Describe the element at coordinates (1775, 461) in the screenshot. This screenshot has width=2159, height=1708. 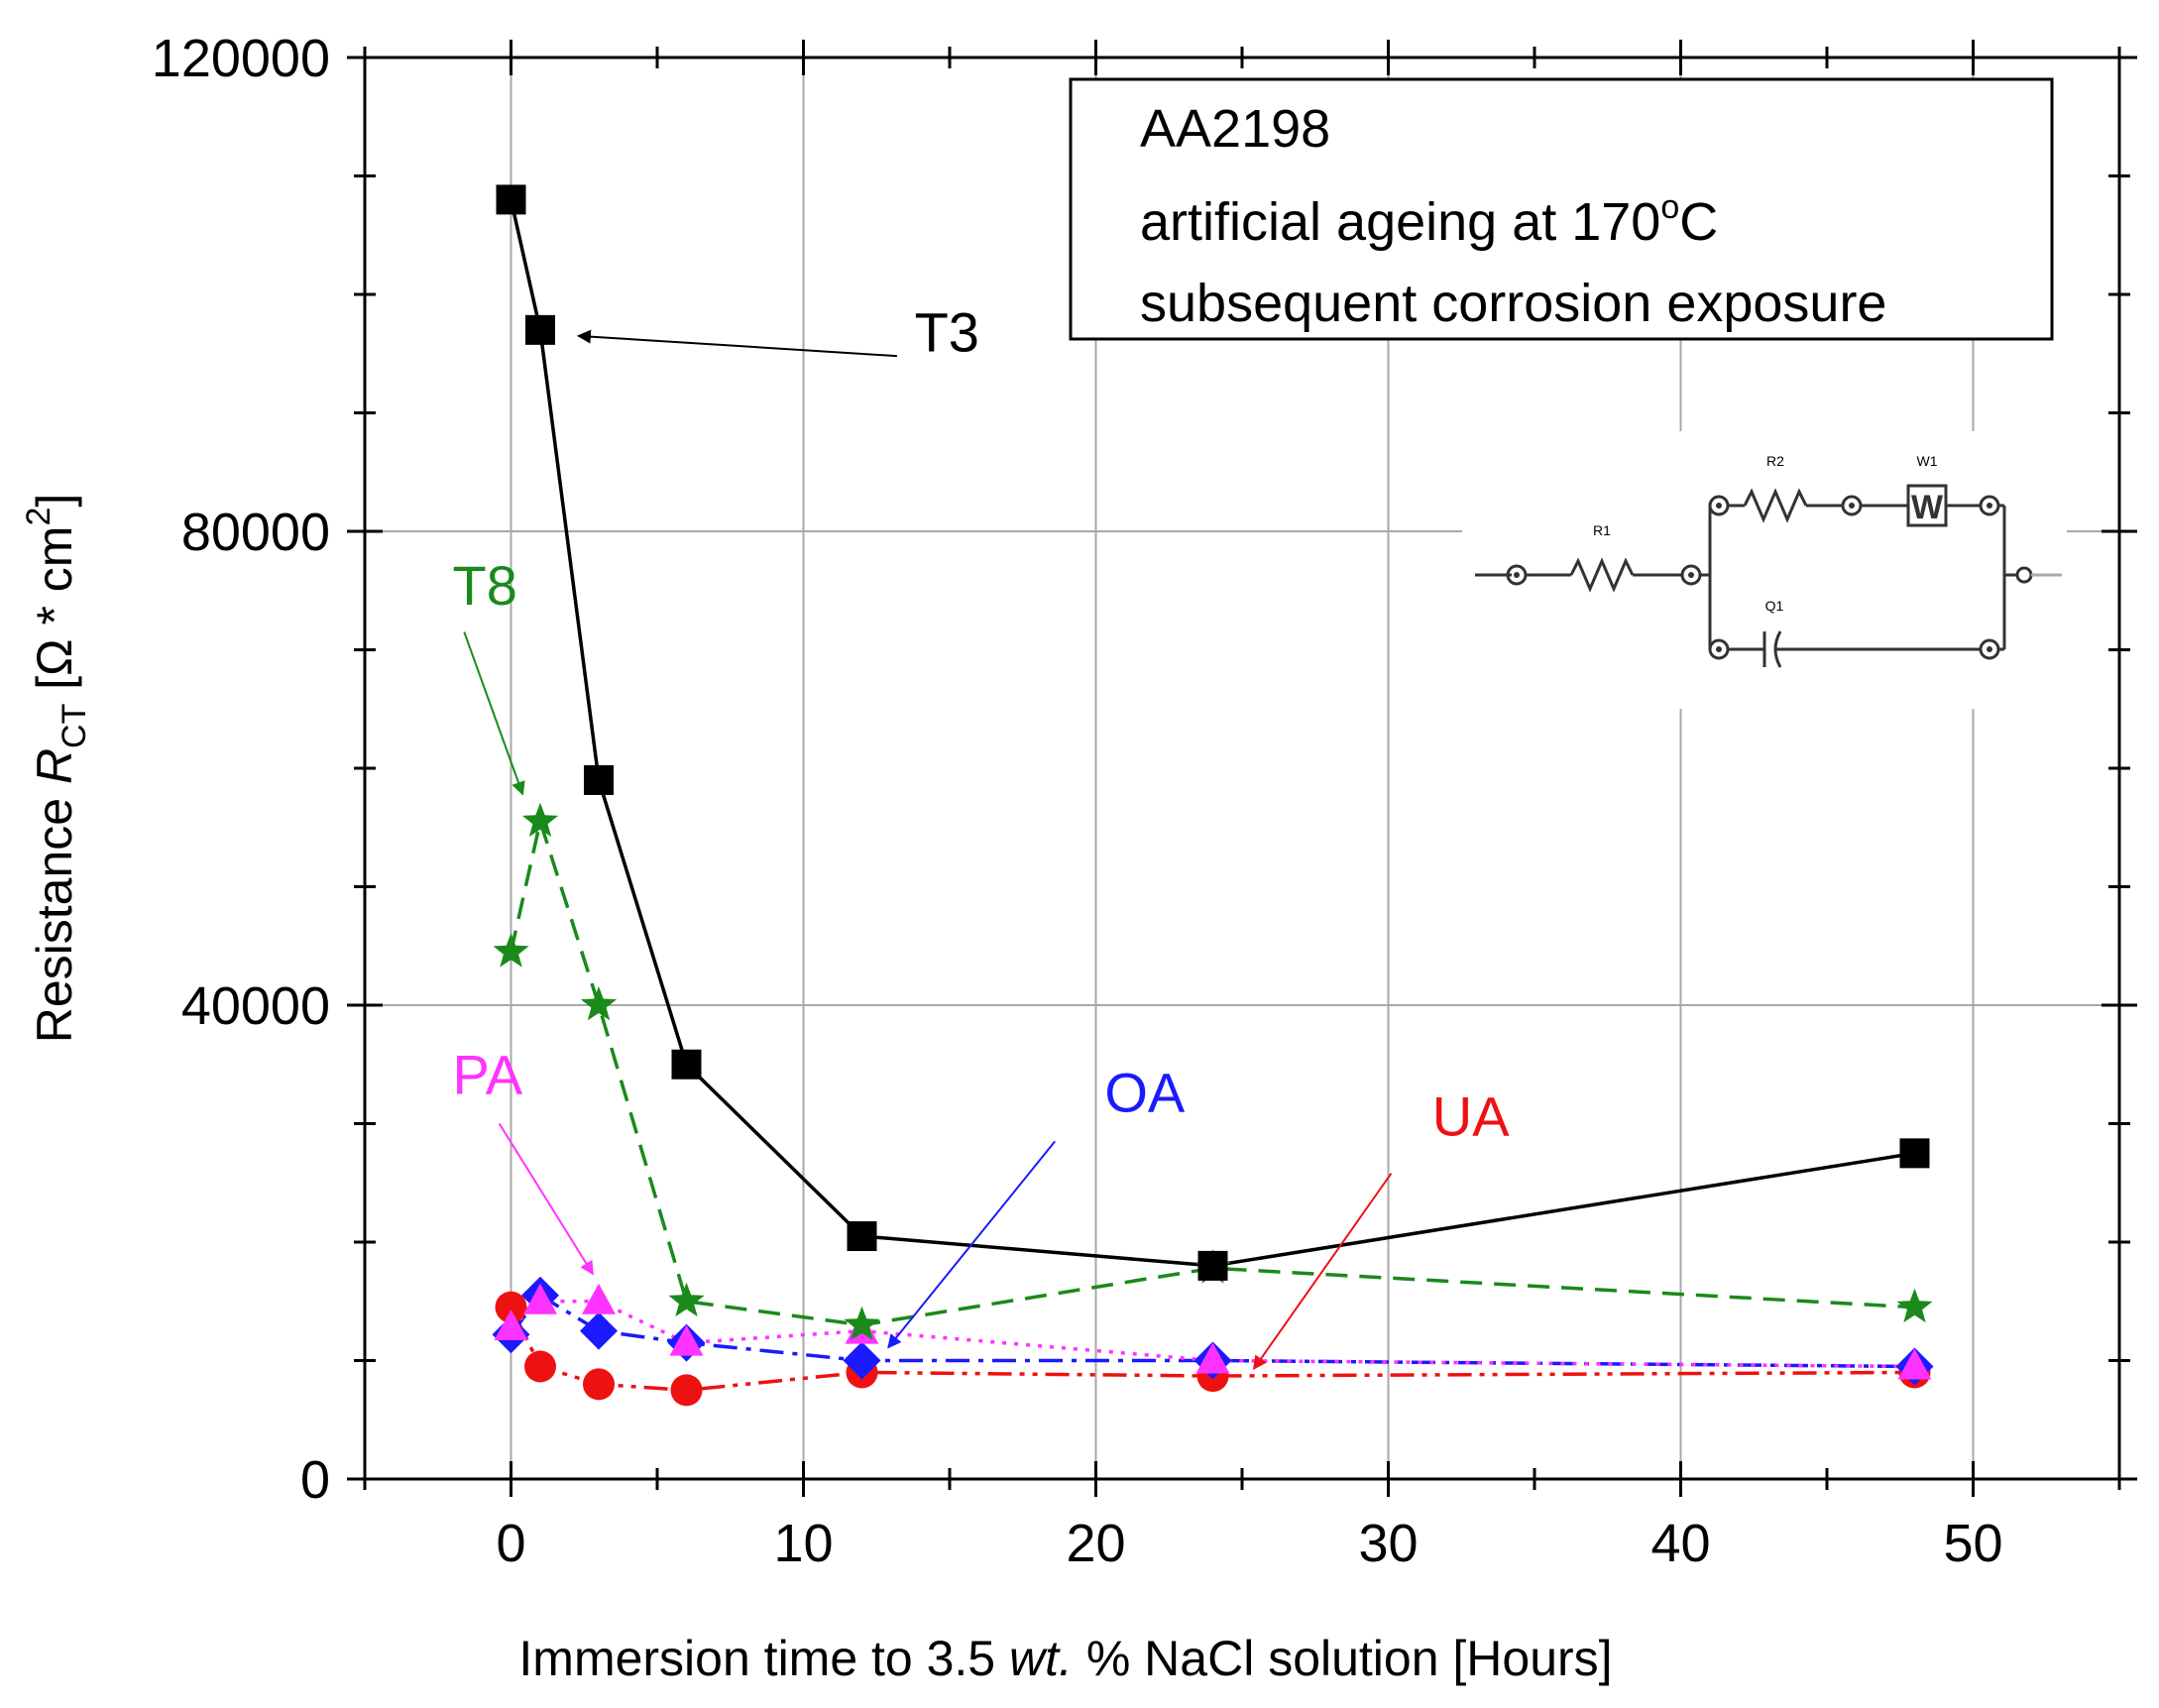
I see `circuit-label-r2: R2` at that location.